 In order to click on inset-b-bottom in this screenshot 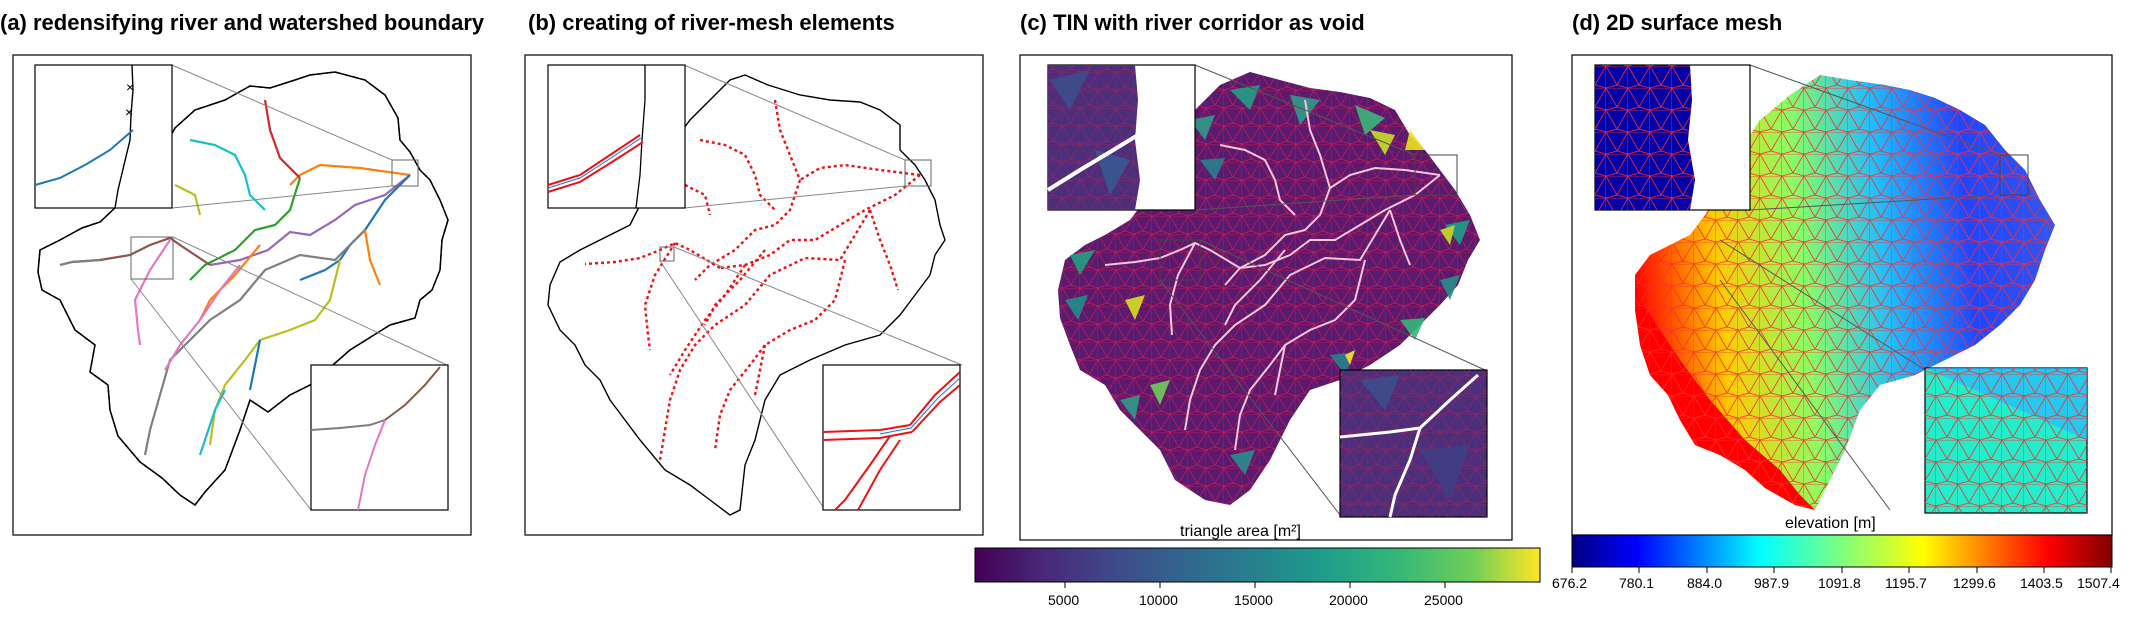, I will do `click(891, 437)`.